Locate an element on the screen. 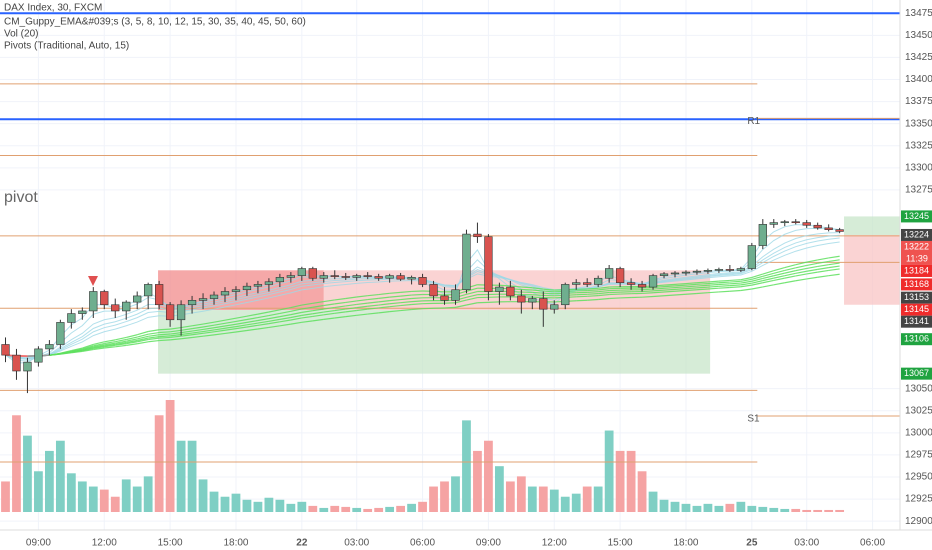 The height and width of the screenshot is (550, 932). y-tick-label: 13450 is located at coordinates (918, 35).